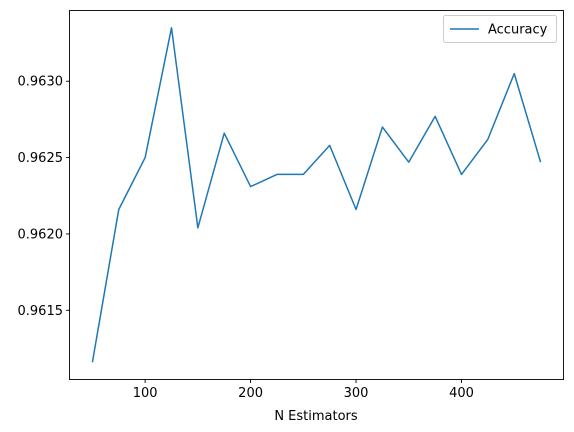 This screenshot has height=432, width=574. I want to click on legend-label-accuracy: Accuracy, so click(518, 30).